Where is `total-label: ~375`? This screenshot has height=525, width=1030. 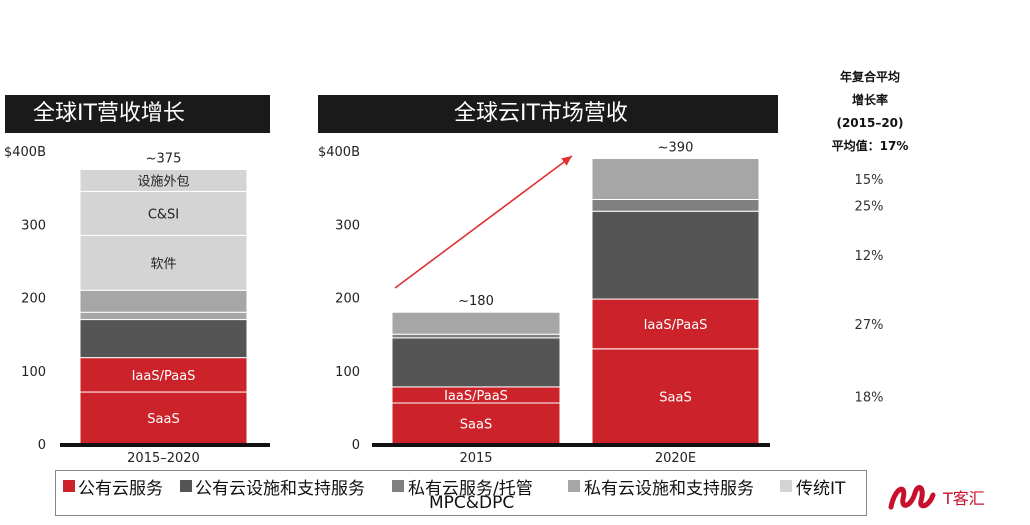 total-label: ~375 is located at coordinates (164, 159).